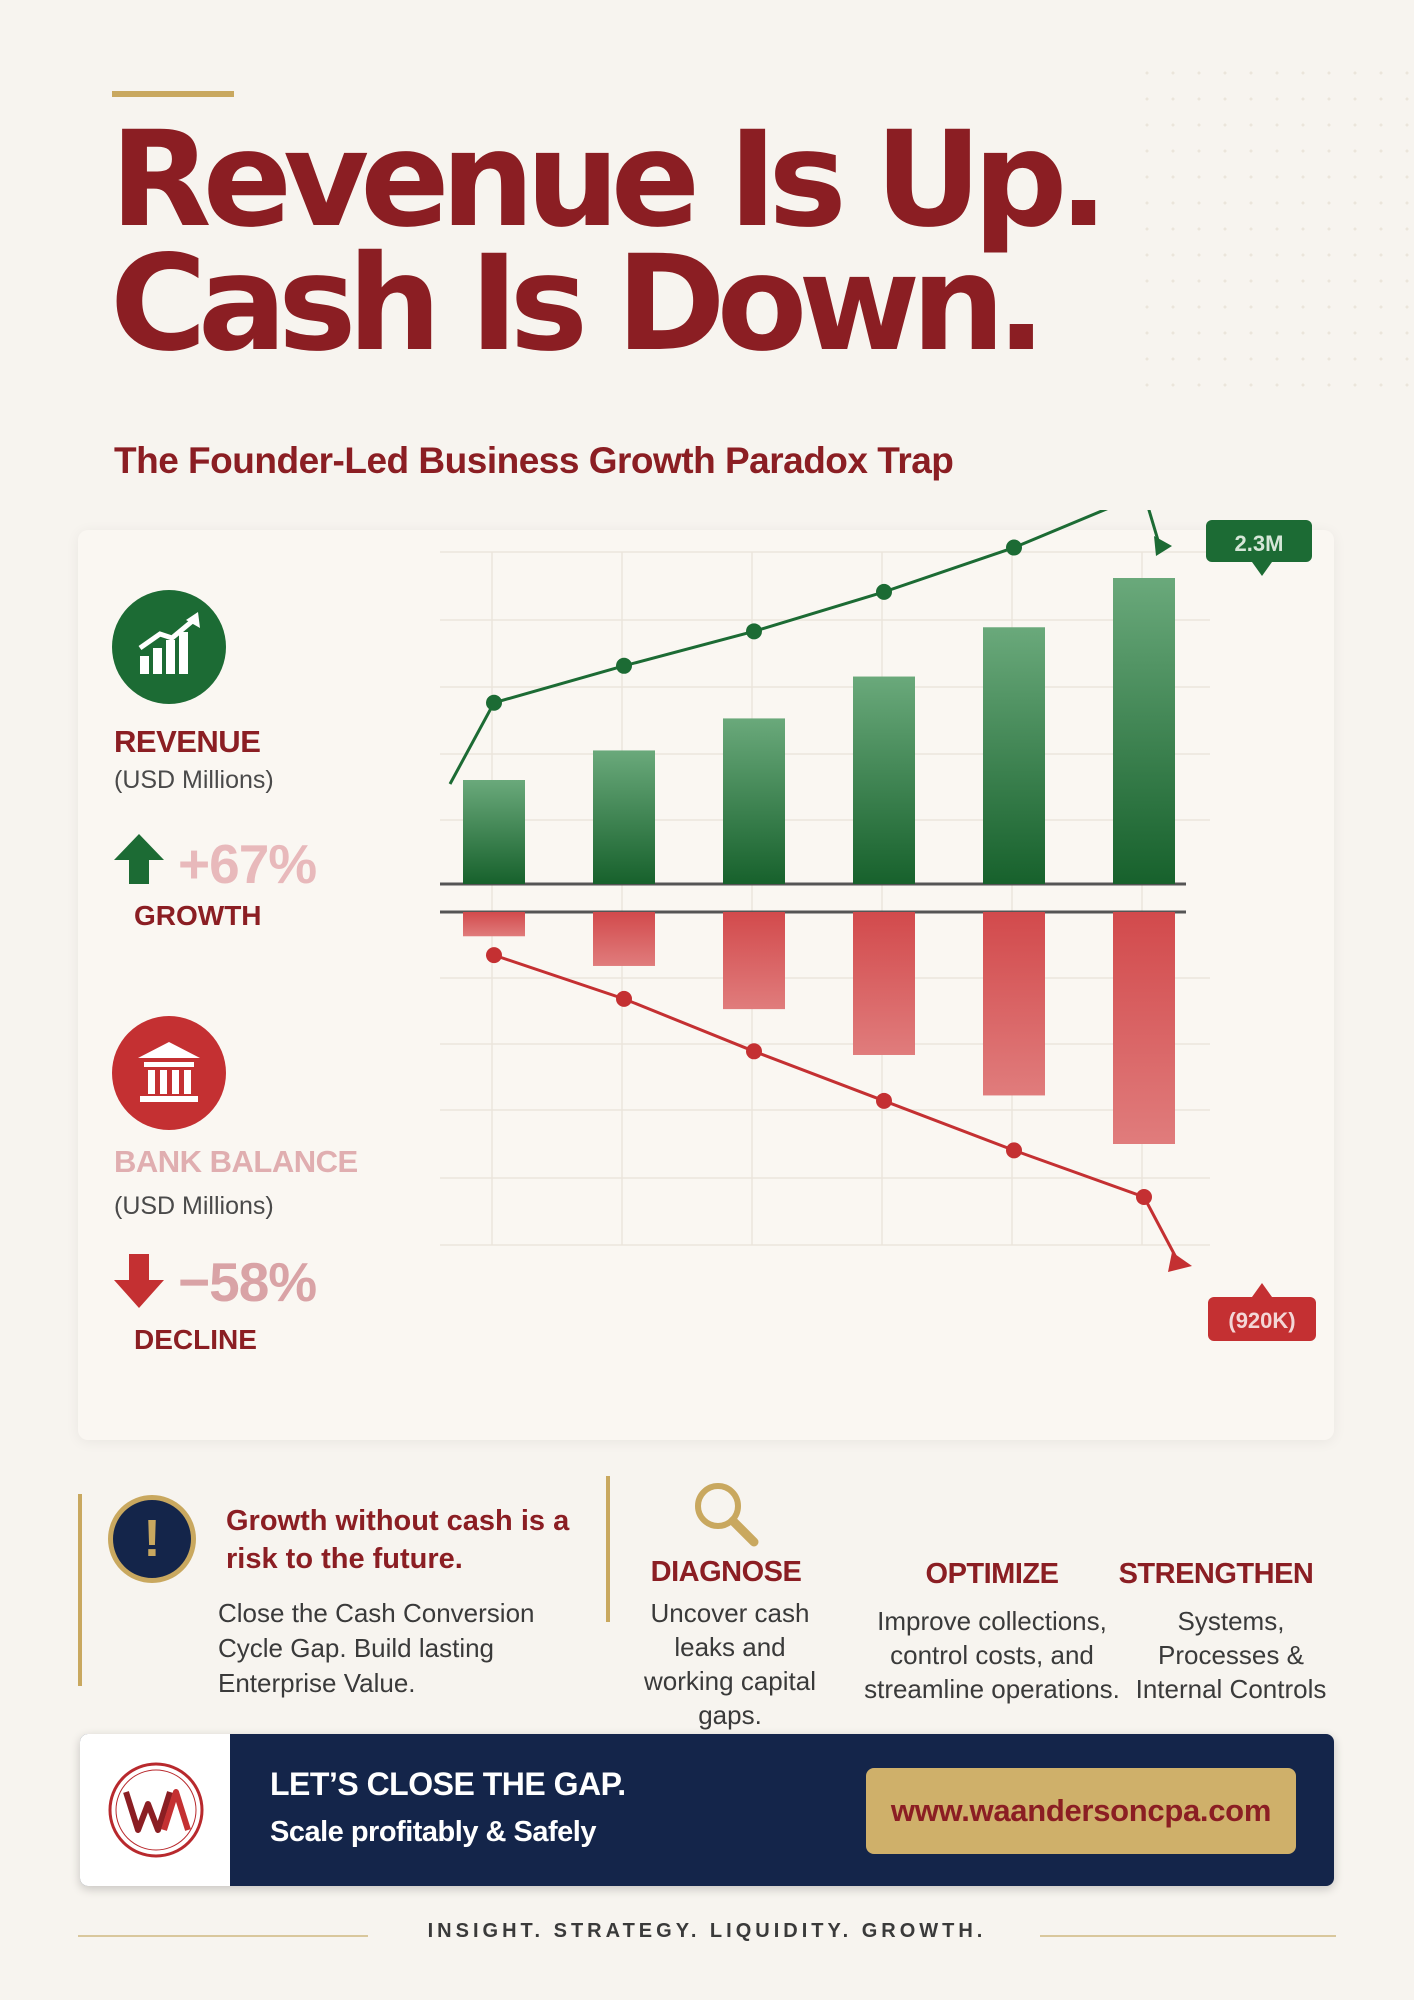 The image size is (1414, 2000). I want to click on bank-change-label: DECLINE, so click(195, 1339).